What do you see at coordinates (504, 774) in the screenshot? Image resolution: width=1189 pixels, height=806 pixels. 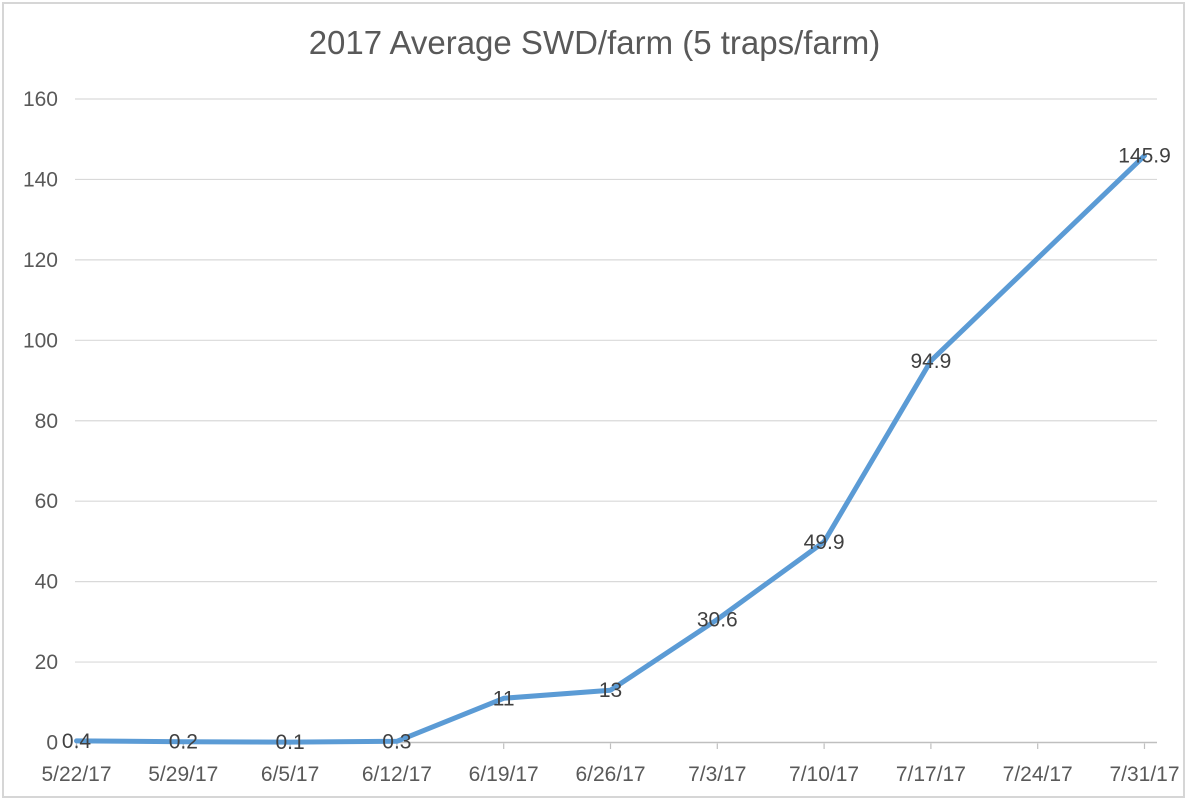 I see `x-axis-tick-label: 6/19/17` at bounding box center [504, 774].